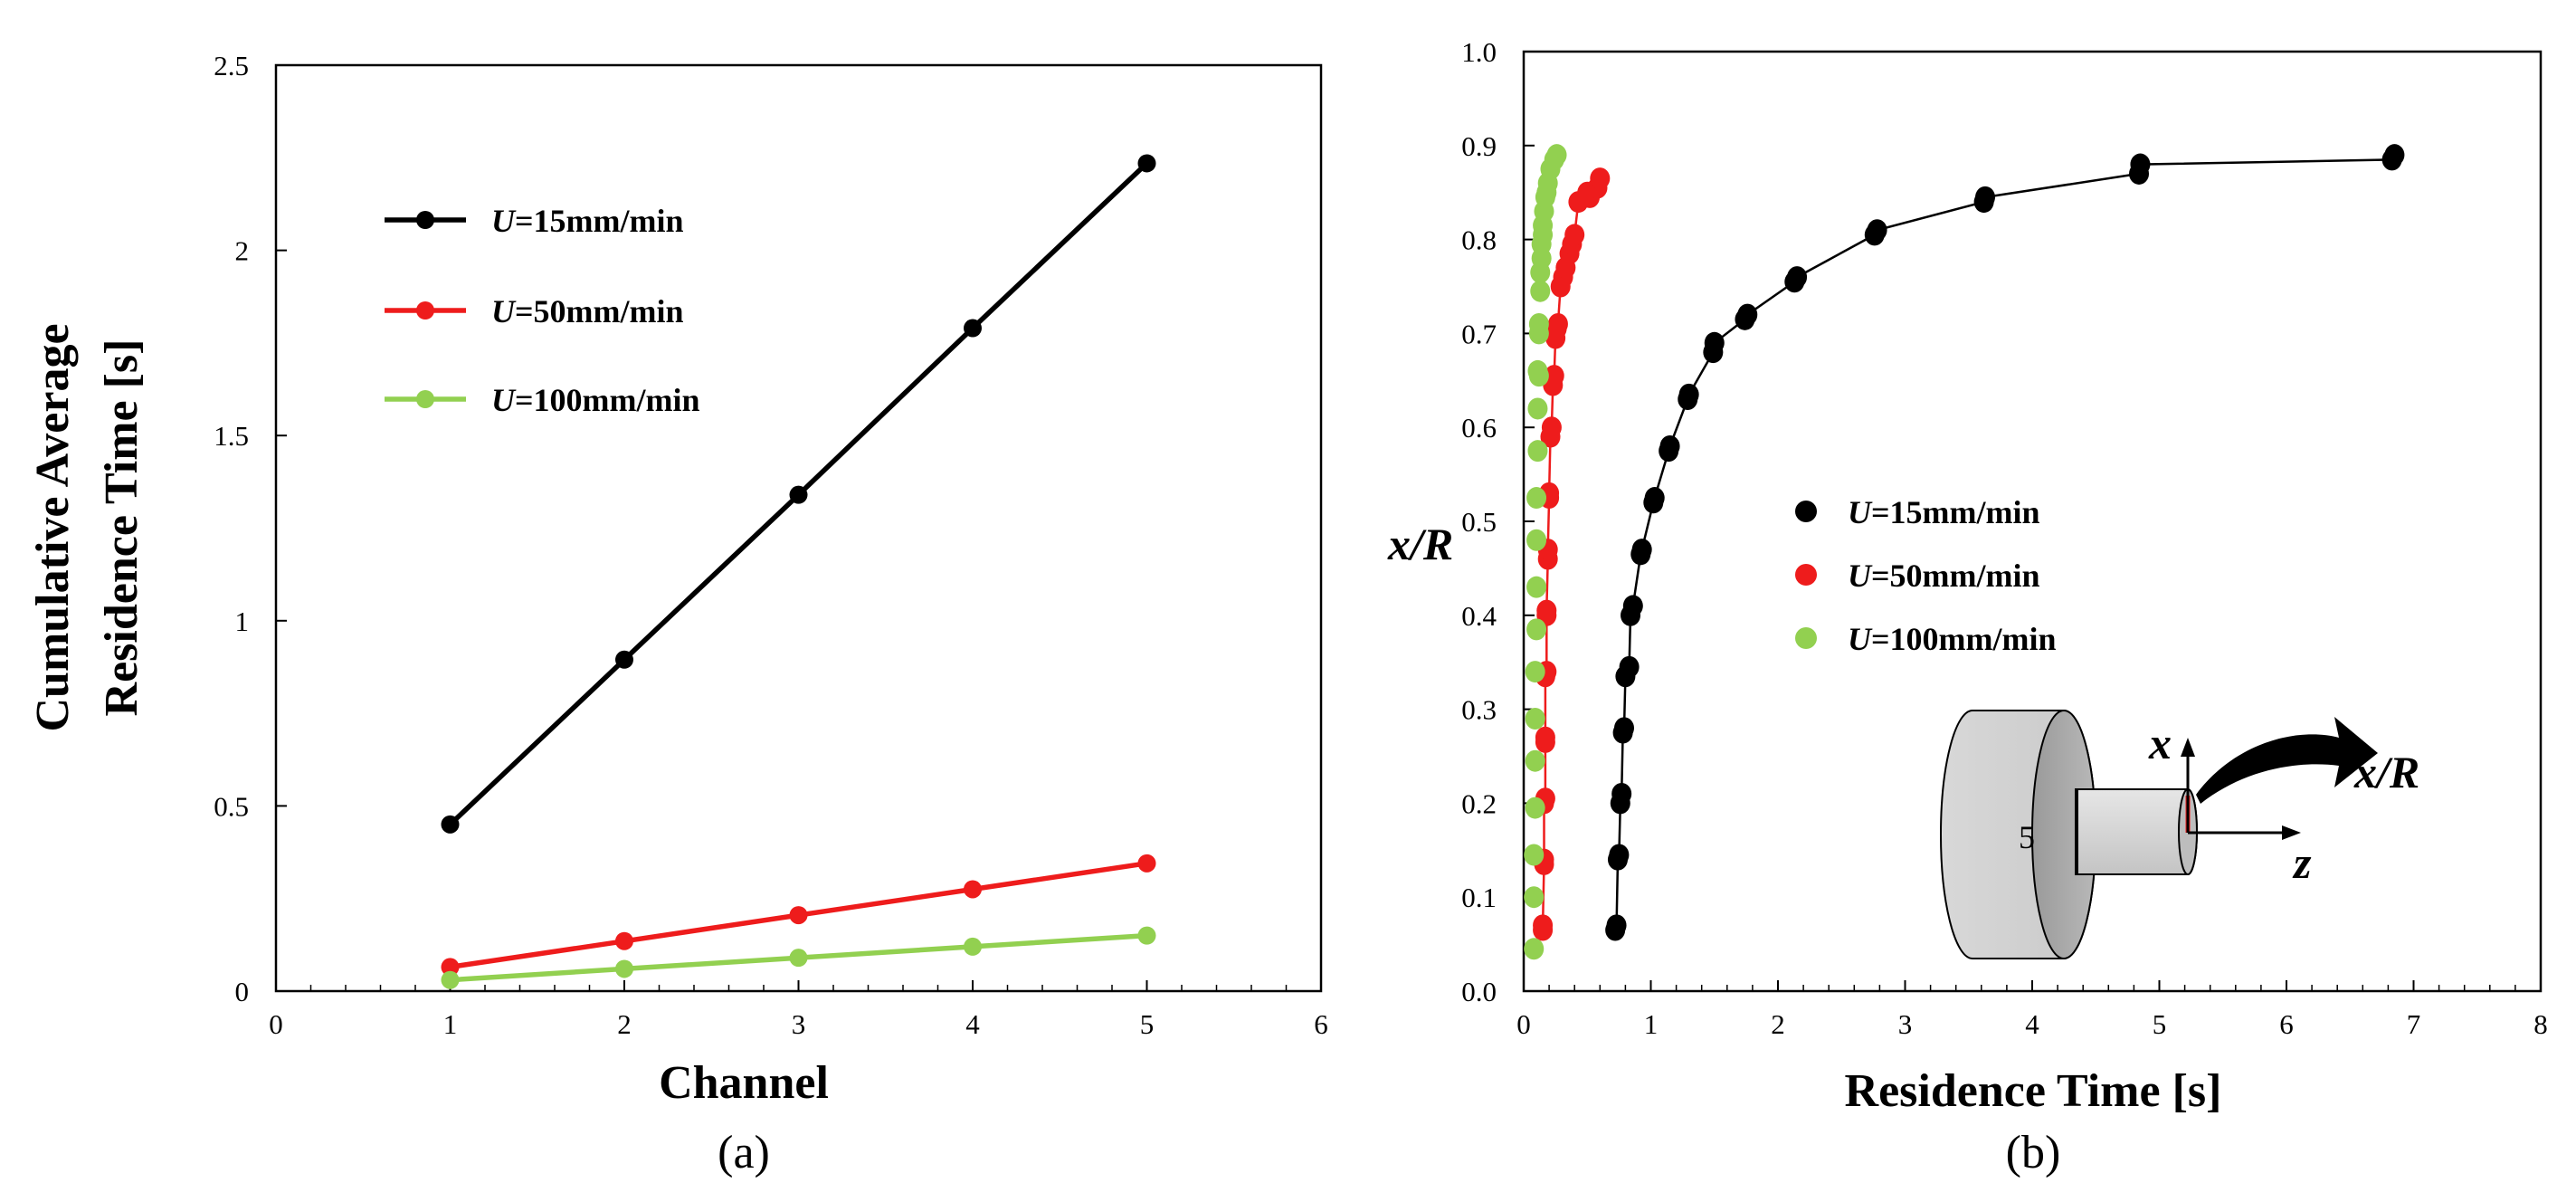 The height and width of the screenshot is (1202, 2576). Describe the element at coordinates (1651, 1024) in the screenshot. I see `chart-b-x-tick-label: 1` at that location.